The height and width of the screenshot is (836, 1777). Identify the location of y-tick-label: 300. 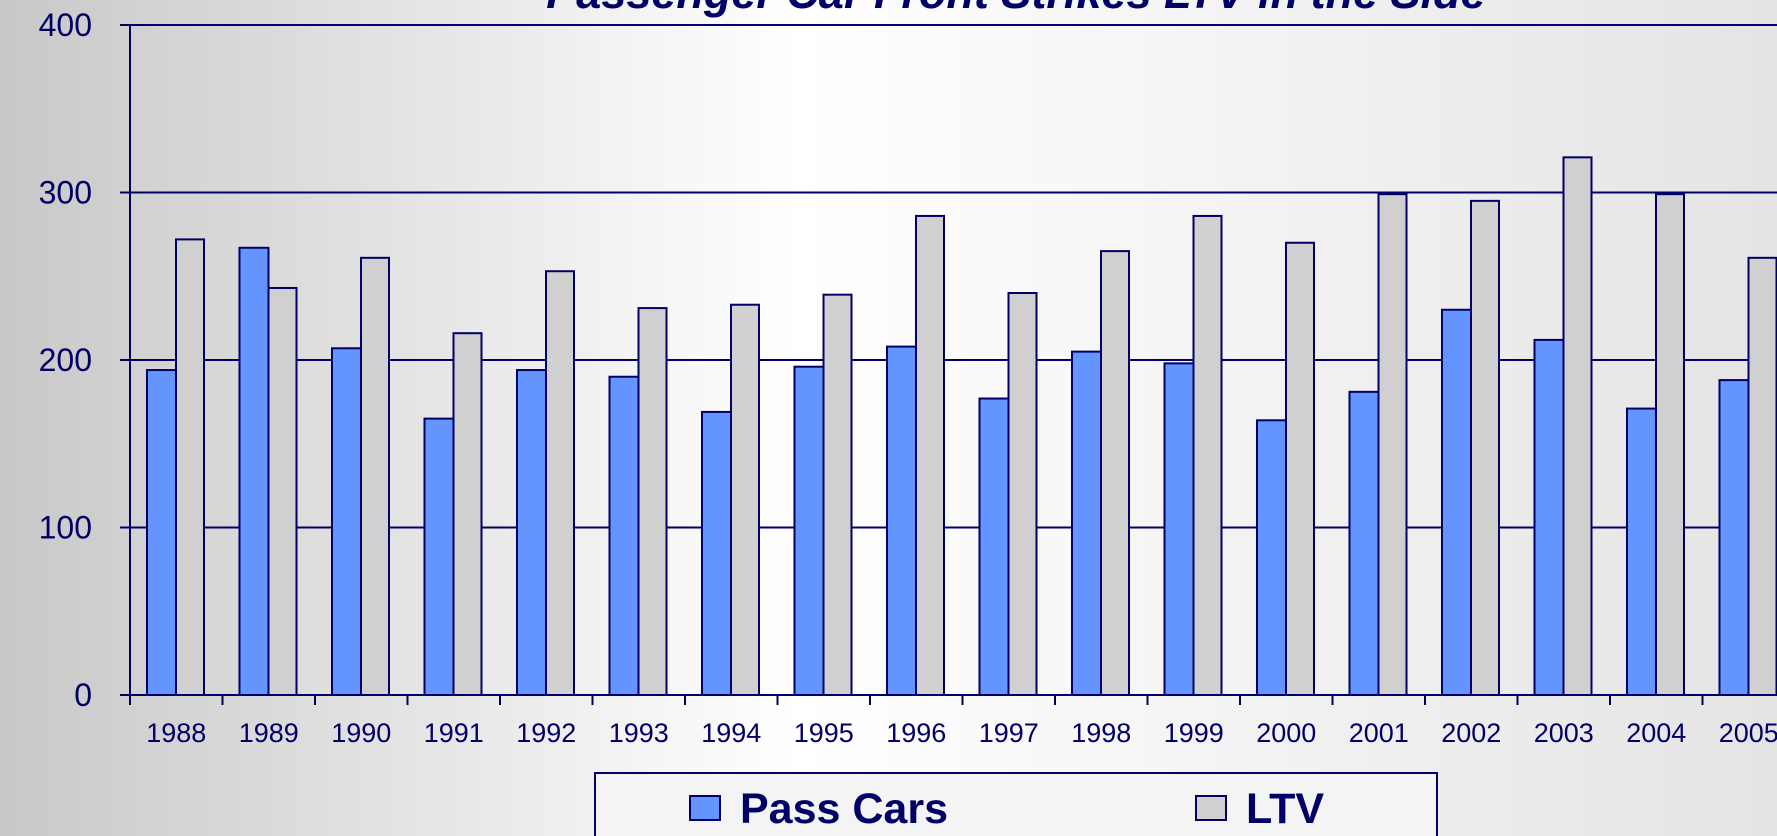
(65, 193).